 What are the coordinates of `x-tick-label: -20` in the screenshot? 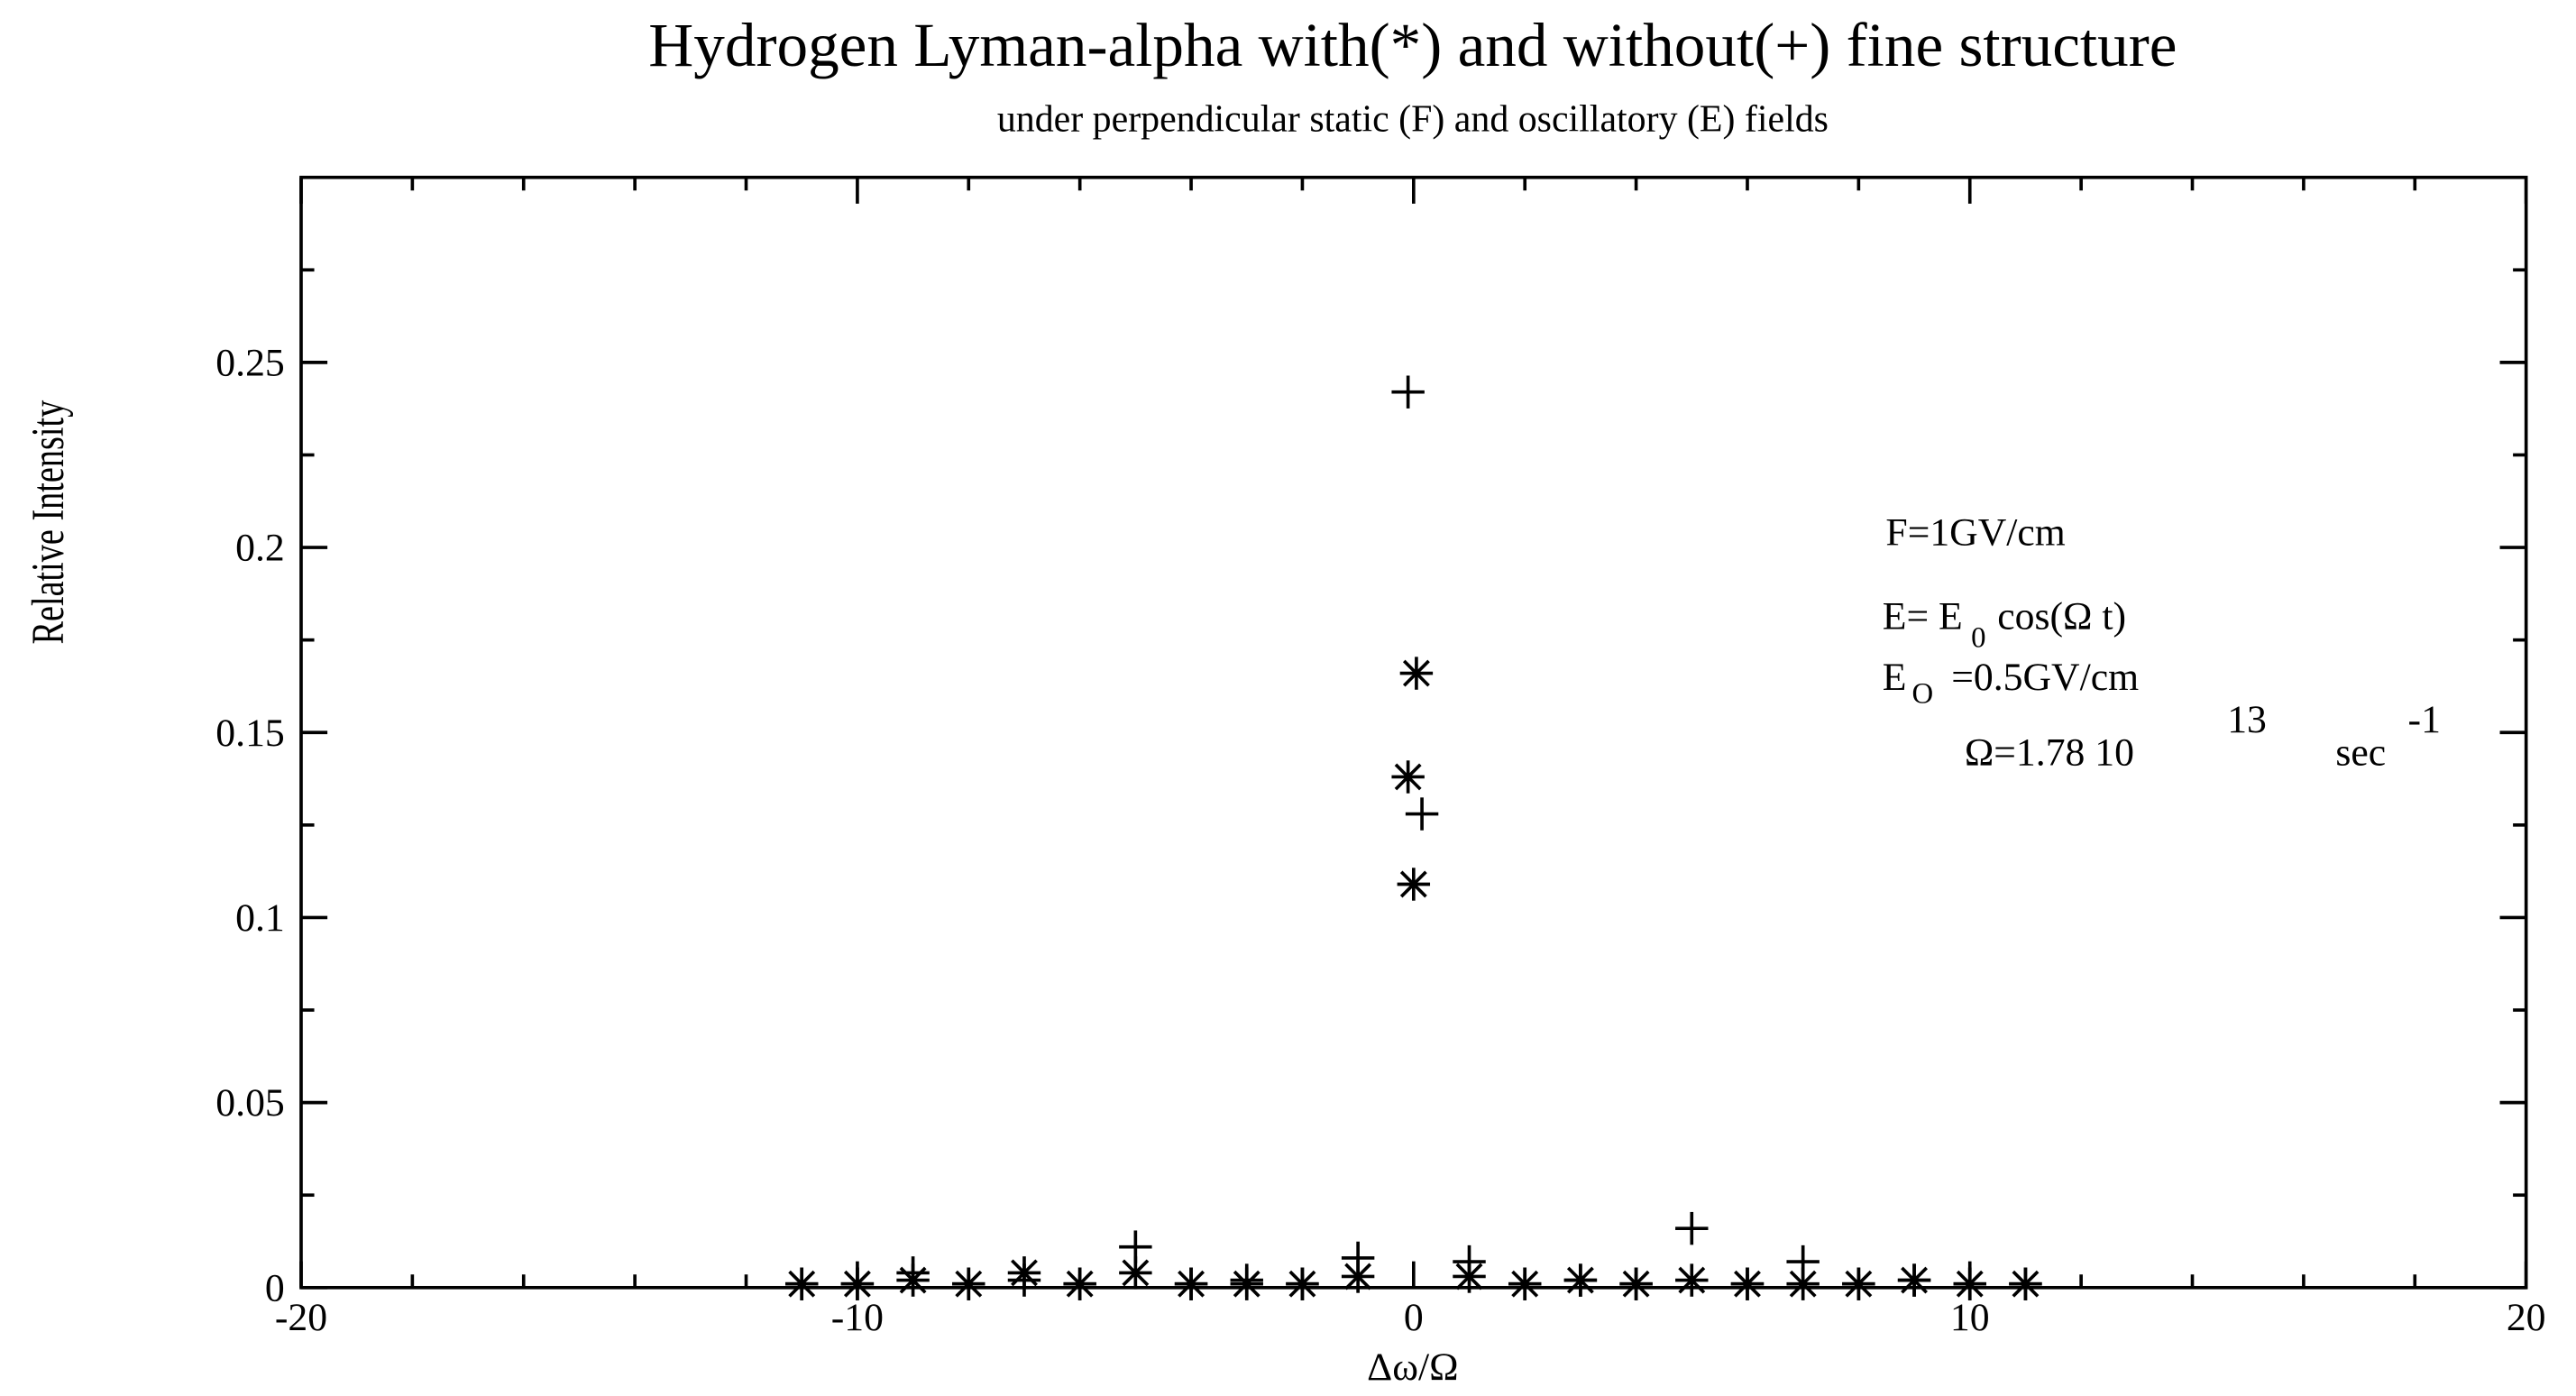 It's located at (301, 1317).